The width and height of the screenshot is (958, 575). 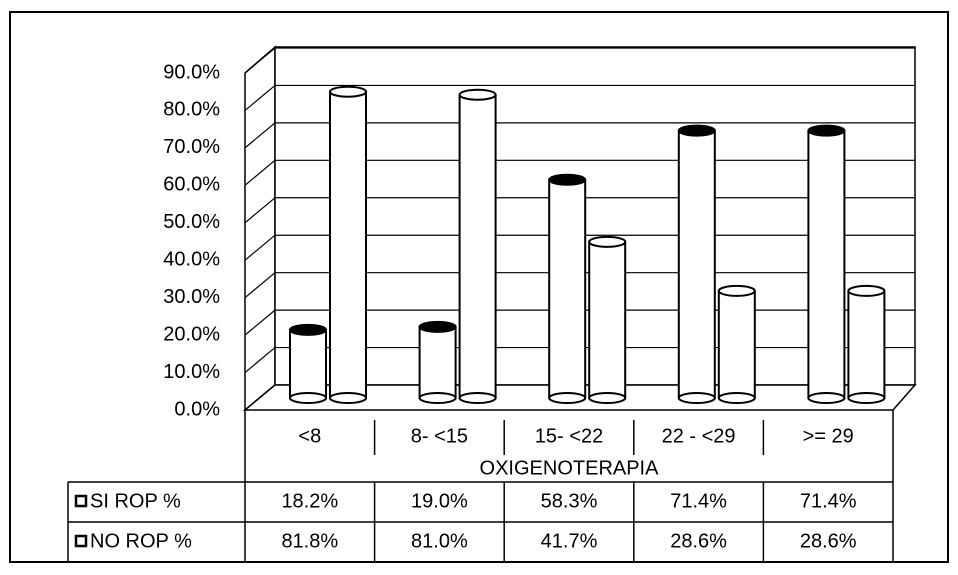 I want to click on y-tick-label: 60.0%, so click(x=191, y=185).